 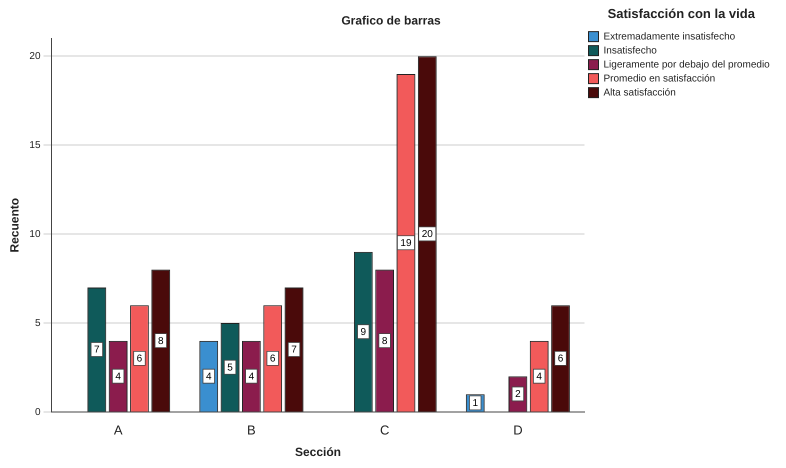 I want to click on legend-label: Ligeramente por debajo del promedio, so click(x=687, y=64).